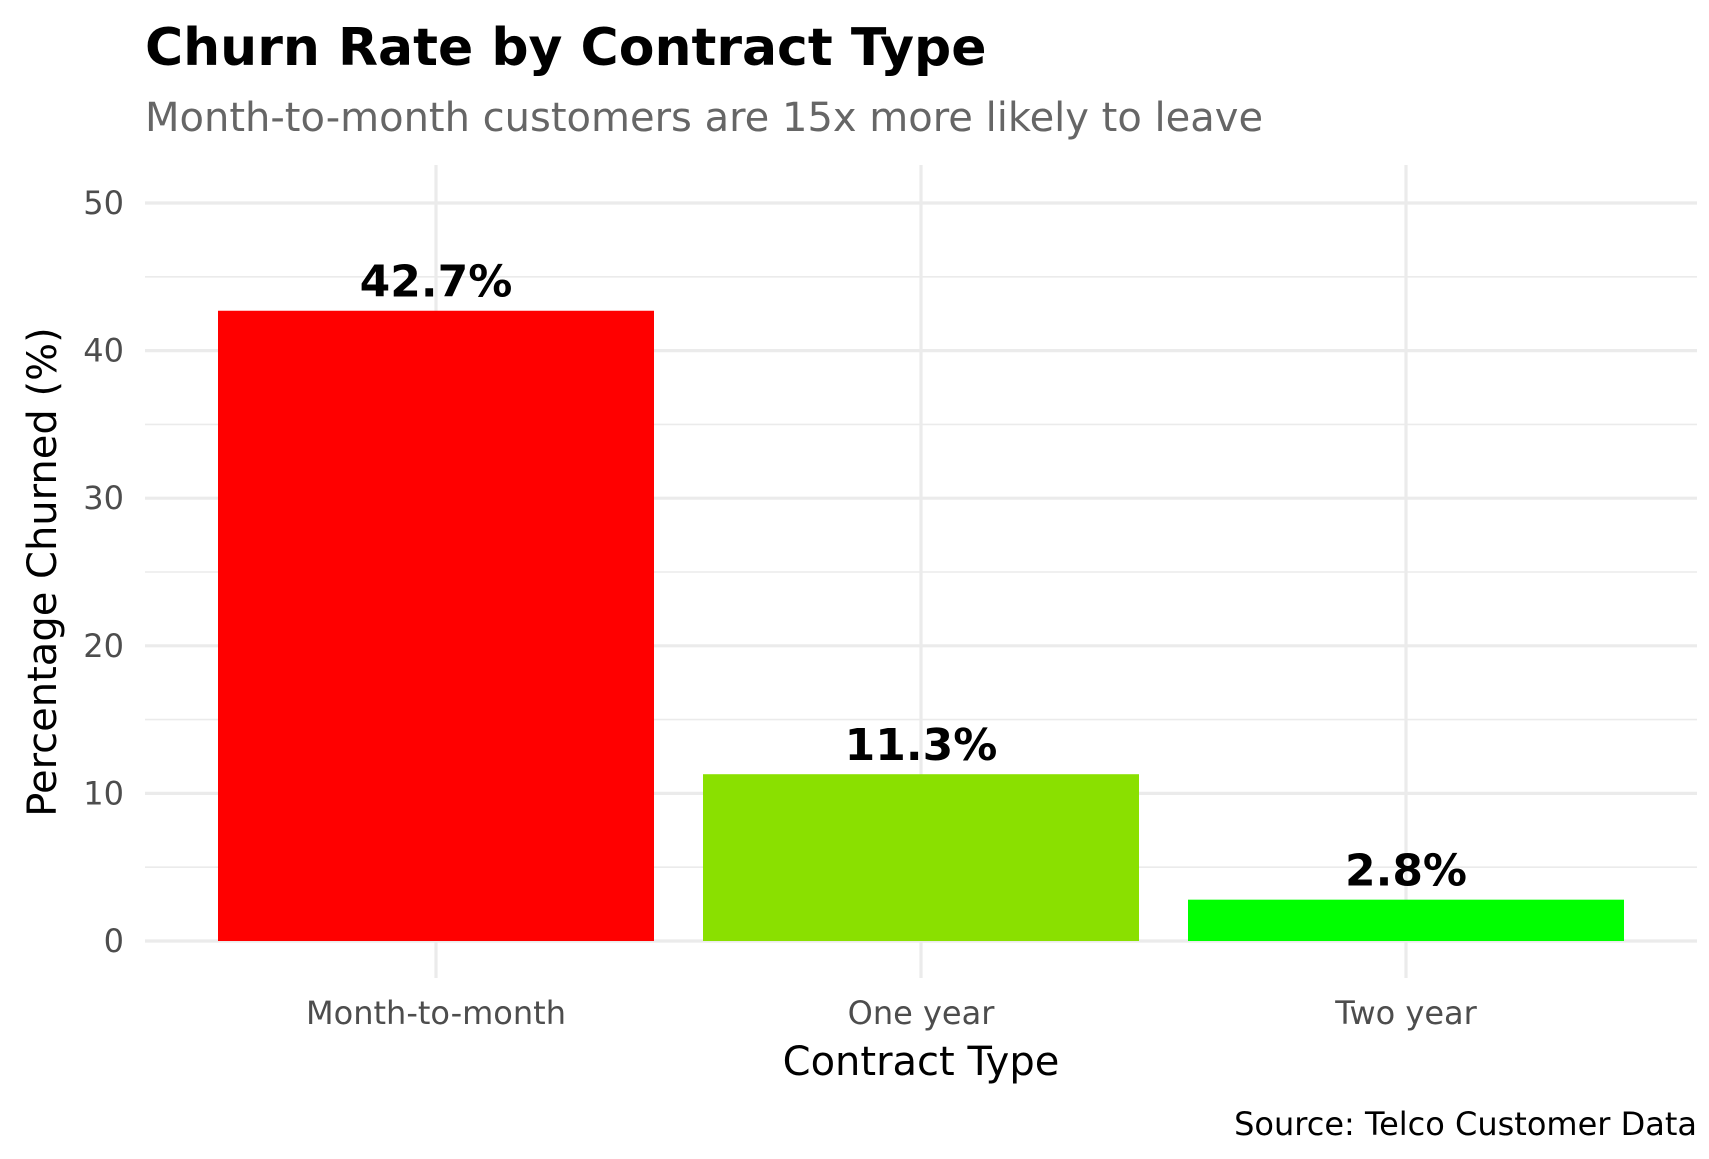 The image size is (1709, 1159). What do you see at coordinates (103, 498) in the screenshot?
I see `y-tick-label: 30` at bounding box center [103, 498].